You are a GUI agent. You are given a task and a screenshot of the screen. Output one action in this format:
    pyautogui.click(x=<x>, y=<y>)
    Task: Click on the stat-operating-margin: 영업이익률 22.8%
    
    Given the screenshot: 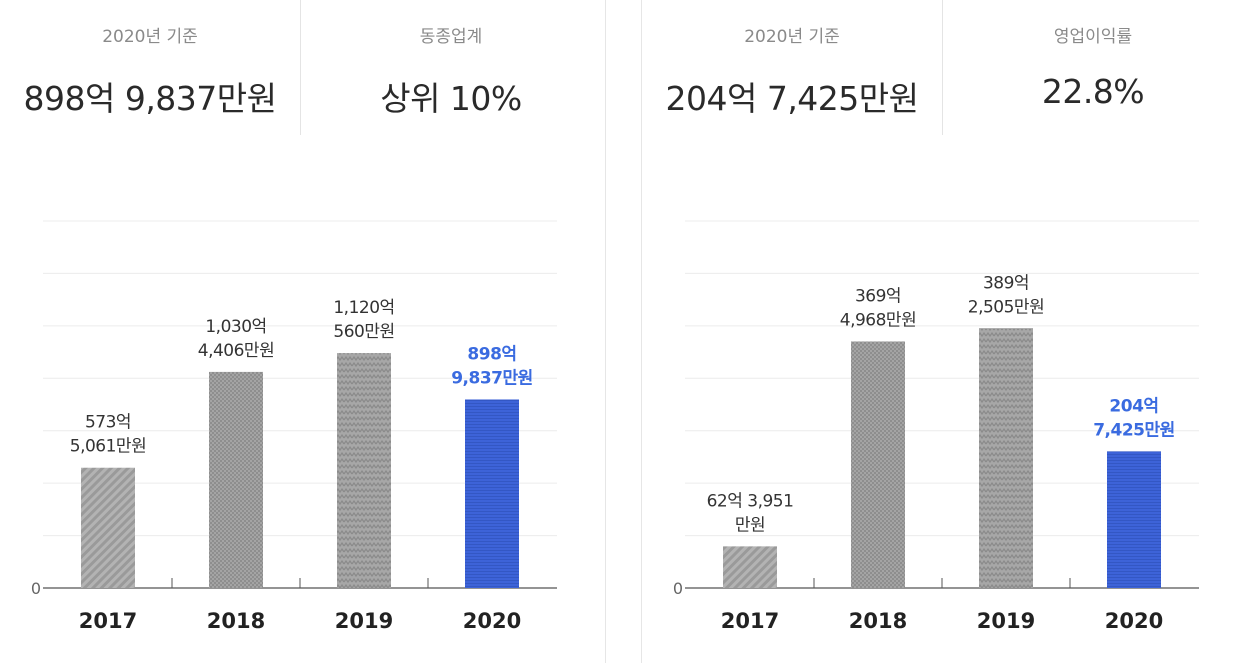 What is the action you would take?
    pyautogui.click(x=1092, y=67)
    